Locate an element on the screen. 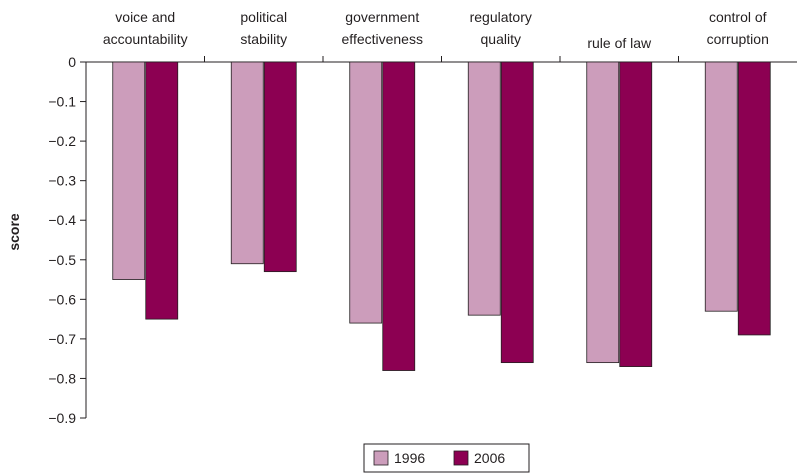 This screenshot has height=474, width=800. y-ticks: 0 −0.1 −0.2 −0.3 −0.4 −0.5 −0.6 −0.7 −0.8 −0.9 is located at coordinates (67, 240).